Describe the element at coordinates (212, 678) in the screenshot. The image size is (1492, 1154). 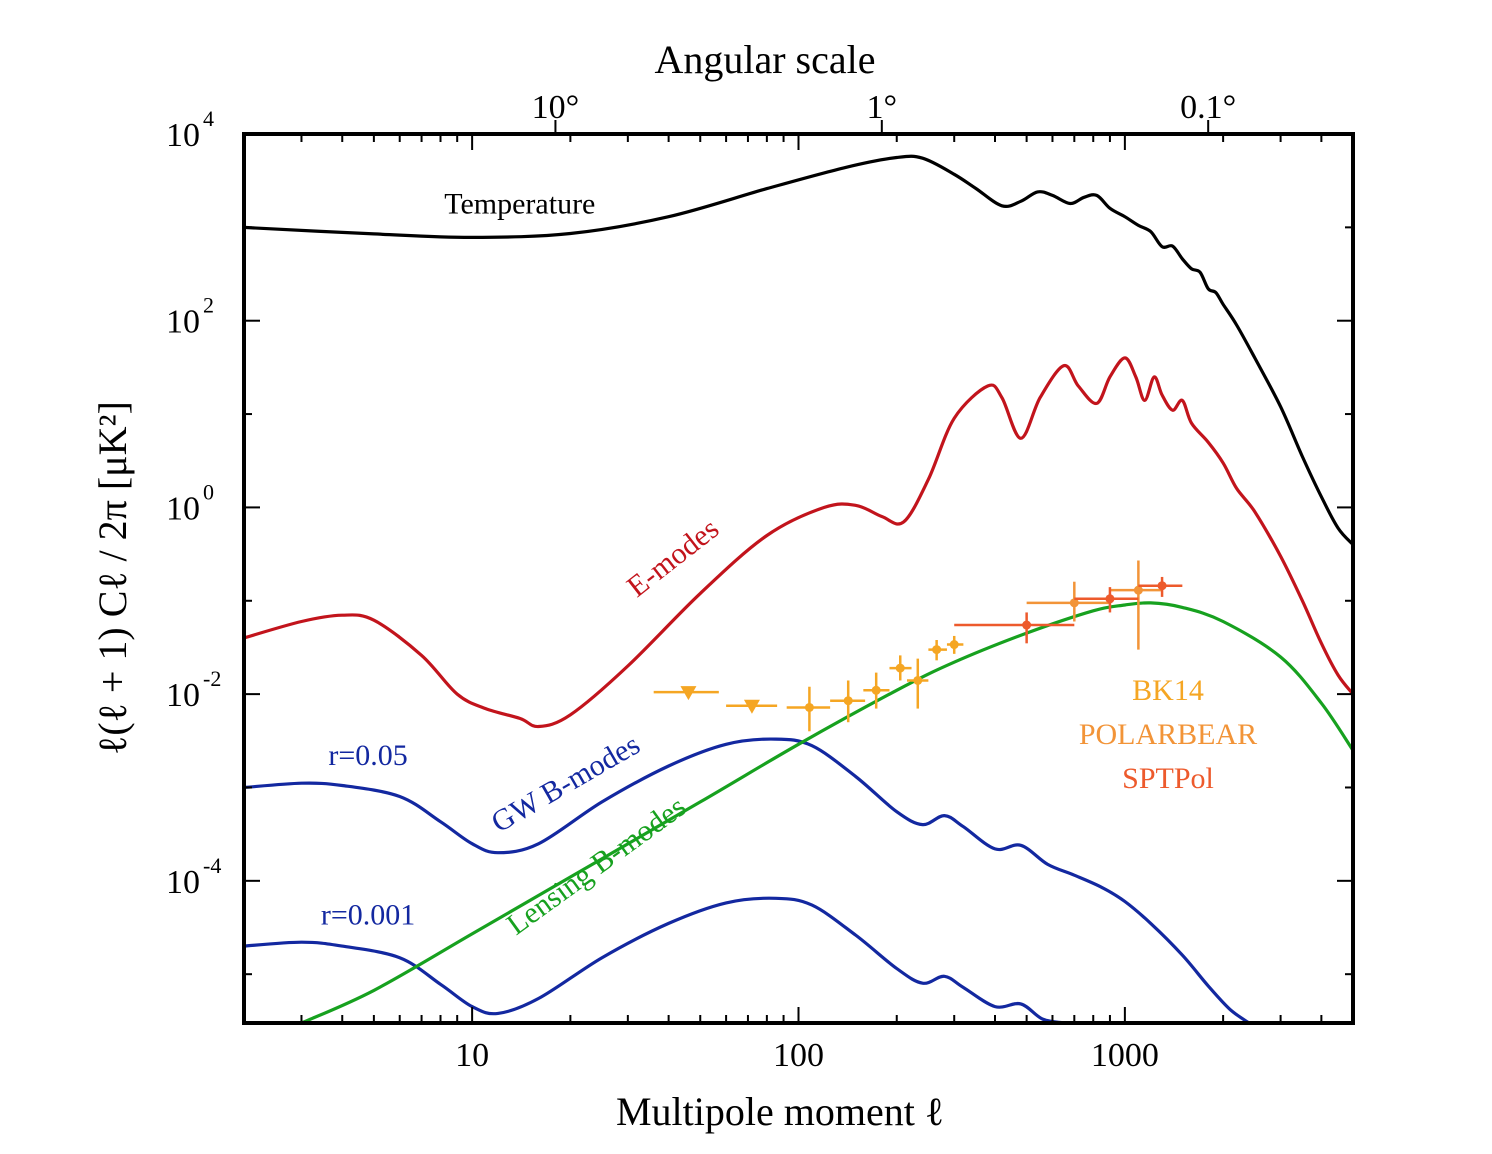
I see `y-tick-exponent: -2` at that location.